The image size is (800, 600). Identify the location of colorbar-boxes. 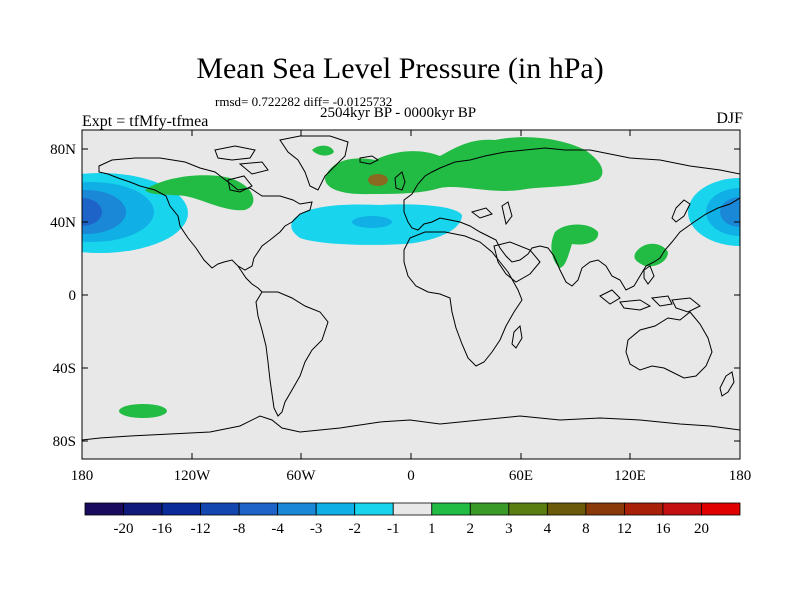
(412, 509).